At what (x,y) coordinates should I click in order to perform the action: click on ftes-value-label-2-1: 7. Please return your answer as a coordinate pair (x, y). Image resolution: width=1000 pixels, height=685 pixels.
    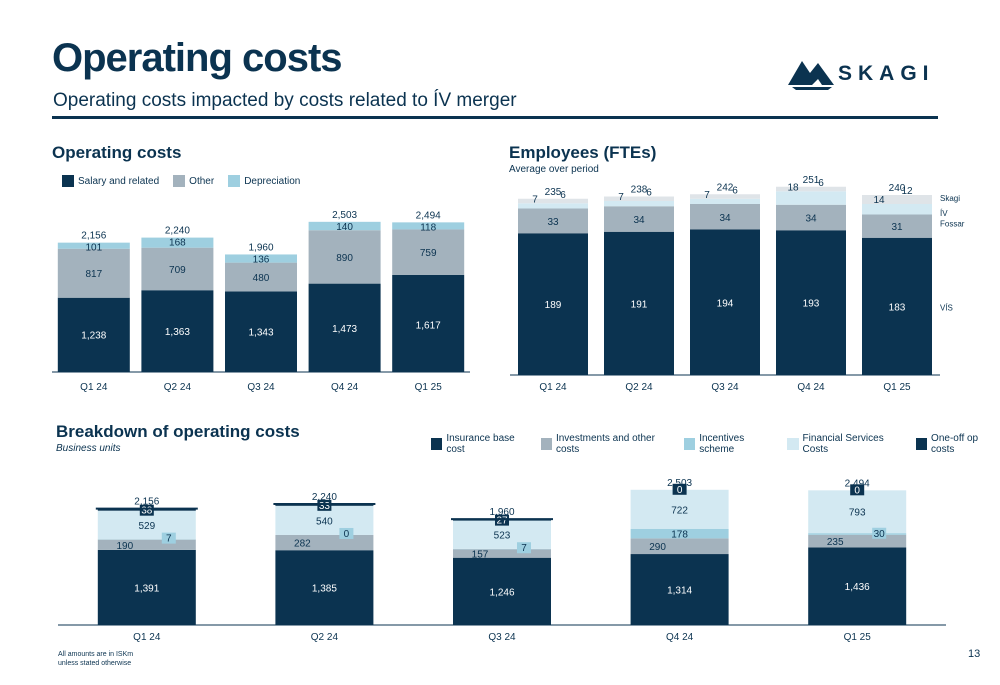
    Looking at the image, I should click on (621, 197).